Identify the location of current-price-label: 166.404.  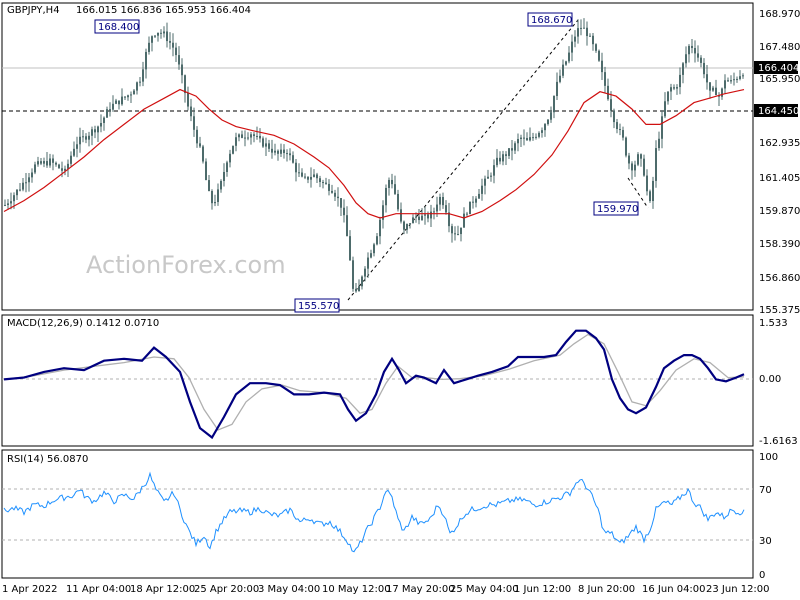
(778, 68).